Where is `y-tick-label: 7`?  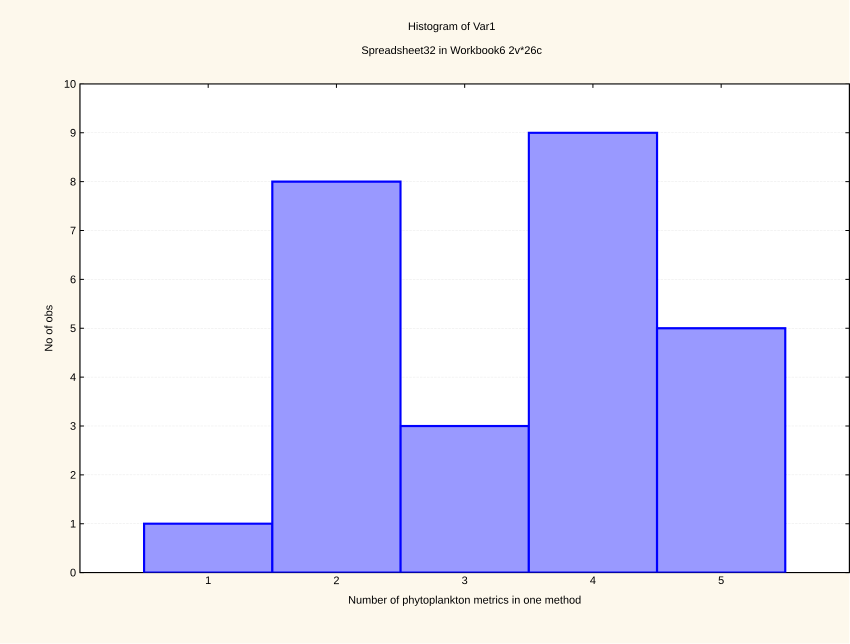
y-tick-label: 7 is located at coordinates (73, 230).